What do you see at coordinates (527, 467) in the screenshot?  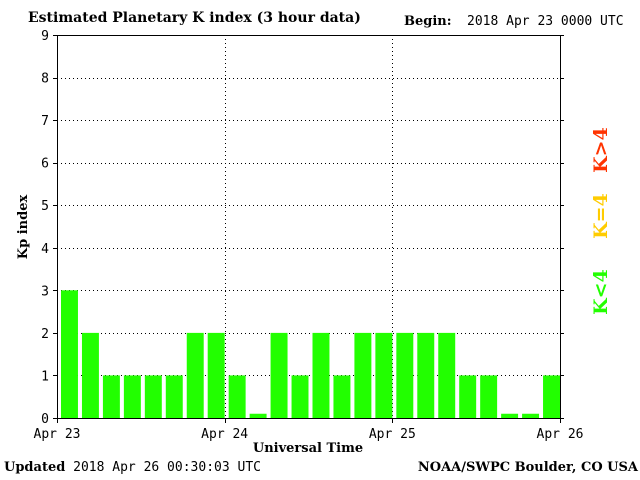 I see `credit-text: NOAA/SWPC Boulder, CO USA` at bounding box center [527, 467].